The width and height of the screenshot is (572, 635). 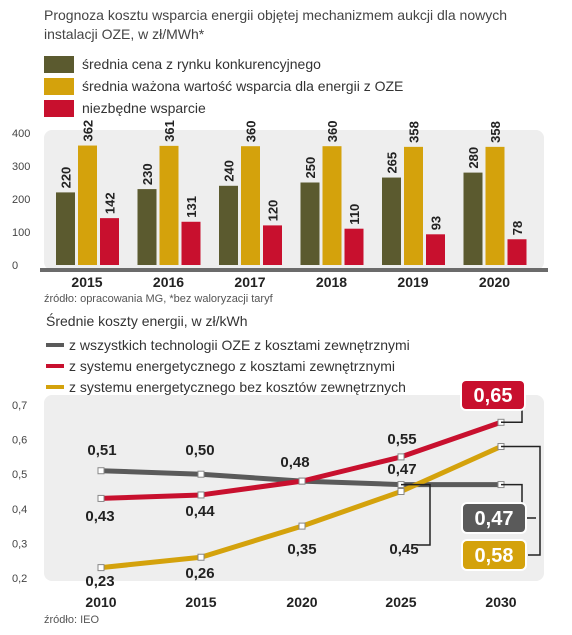 I want to click on legend-item-red: niezbędne wsparcie, so click(x=223, y=108).